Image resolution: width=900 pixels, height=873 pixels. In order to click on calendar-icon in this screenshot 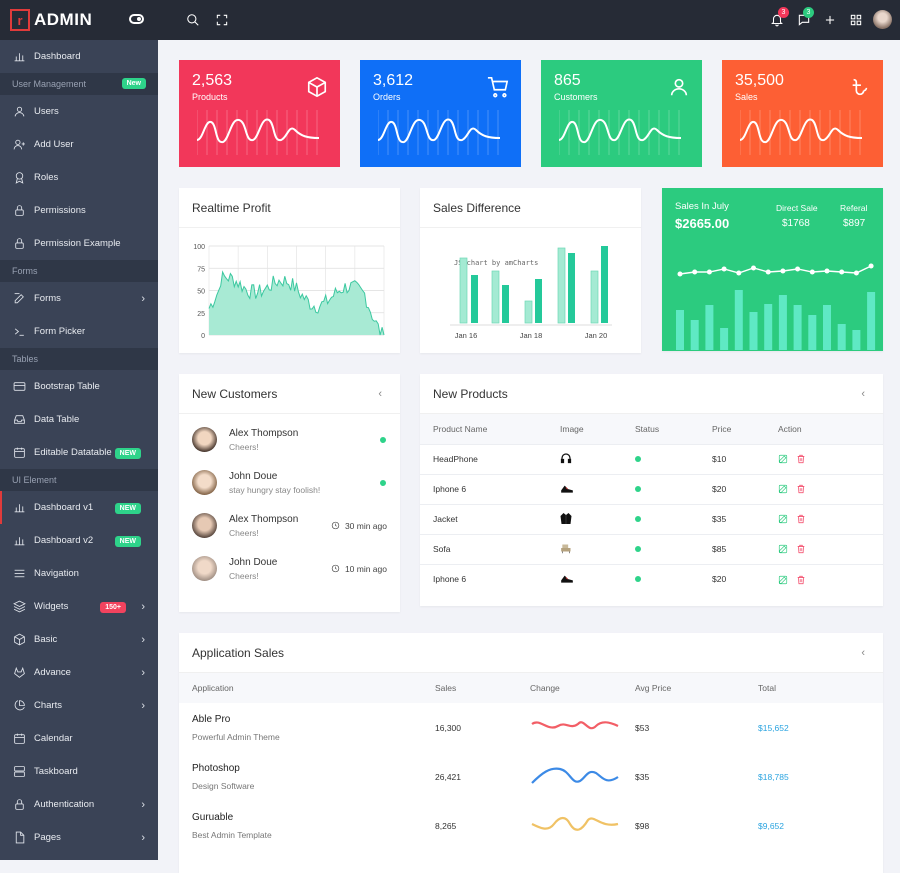, I will do `click(19, 453)`.